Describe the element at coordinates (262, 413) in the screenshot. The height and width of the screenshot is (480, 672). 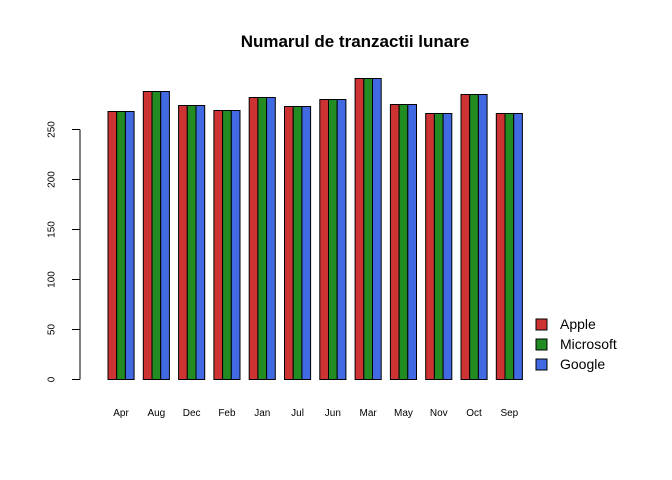
I see `x-tick-label: Jan` at that location.